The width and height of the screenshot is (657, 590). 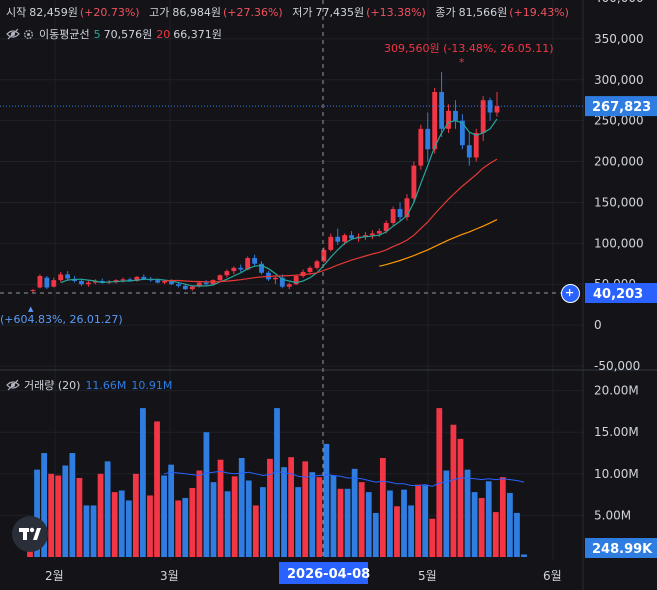 I want to click on low-value: 77,435원, so click(x=340, y=12).